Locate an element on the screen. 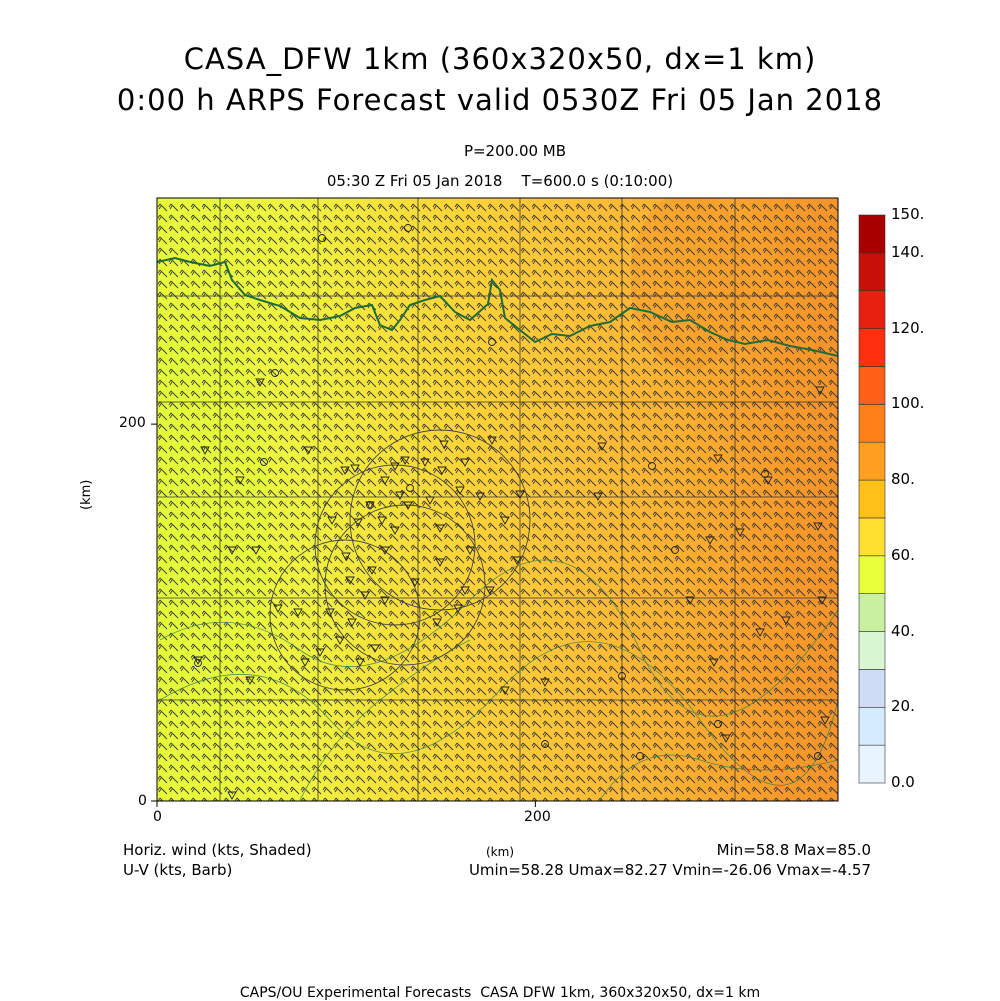  station-triangle is located at coordinates (330, 612).